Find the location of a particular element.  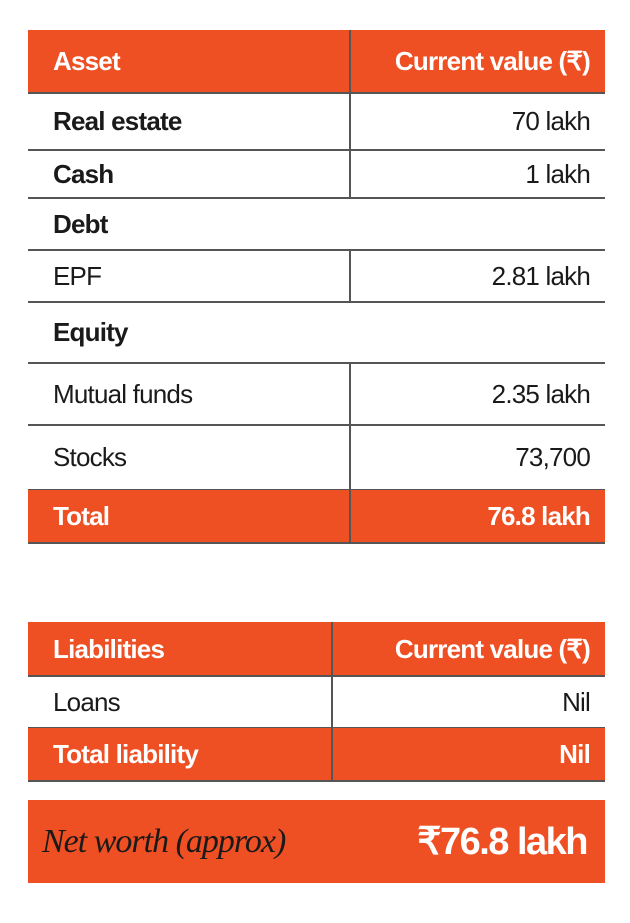

cell-value: 2.81 lakh is located at coordinates (541, 275).